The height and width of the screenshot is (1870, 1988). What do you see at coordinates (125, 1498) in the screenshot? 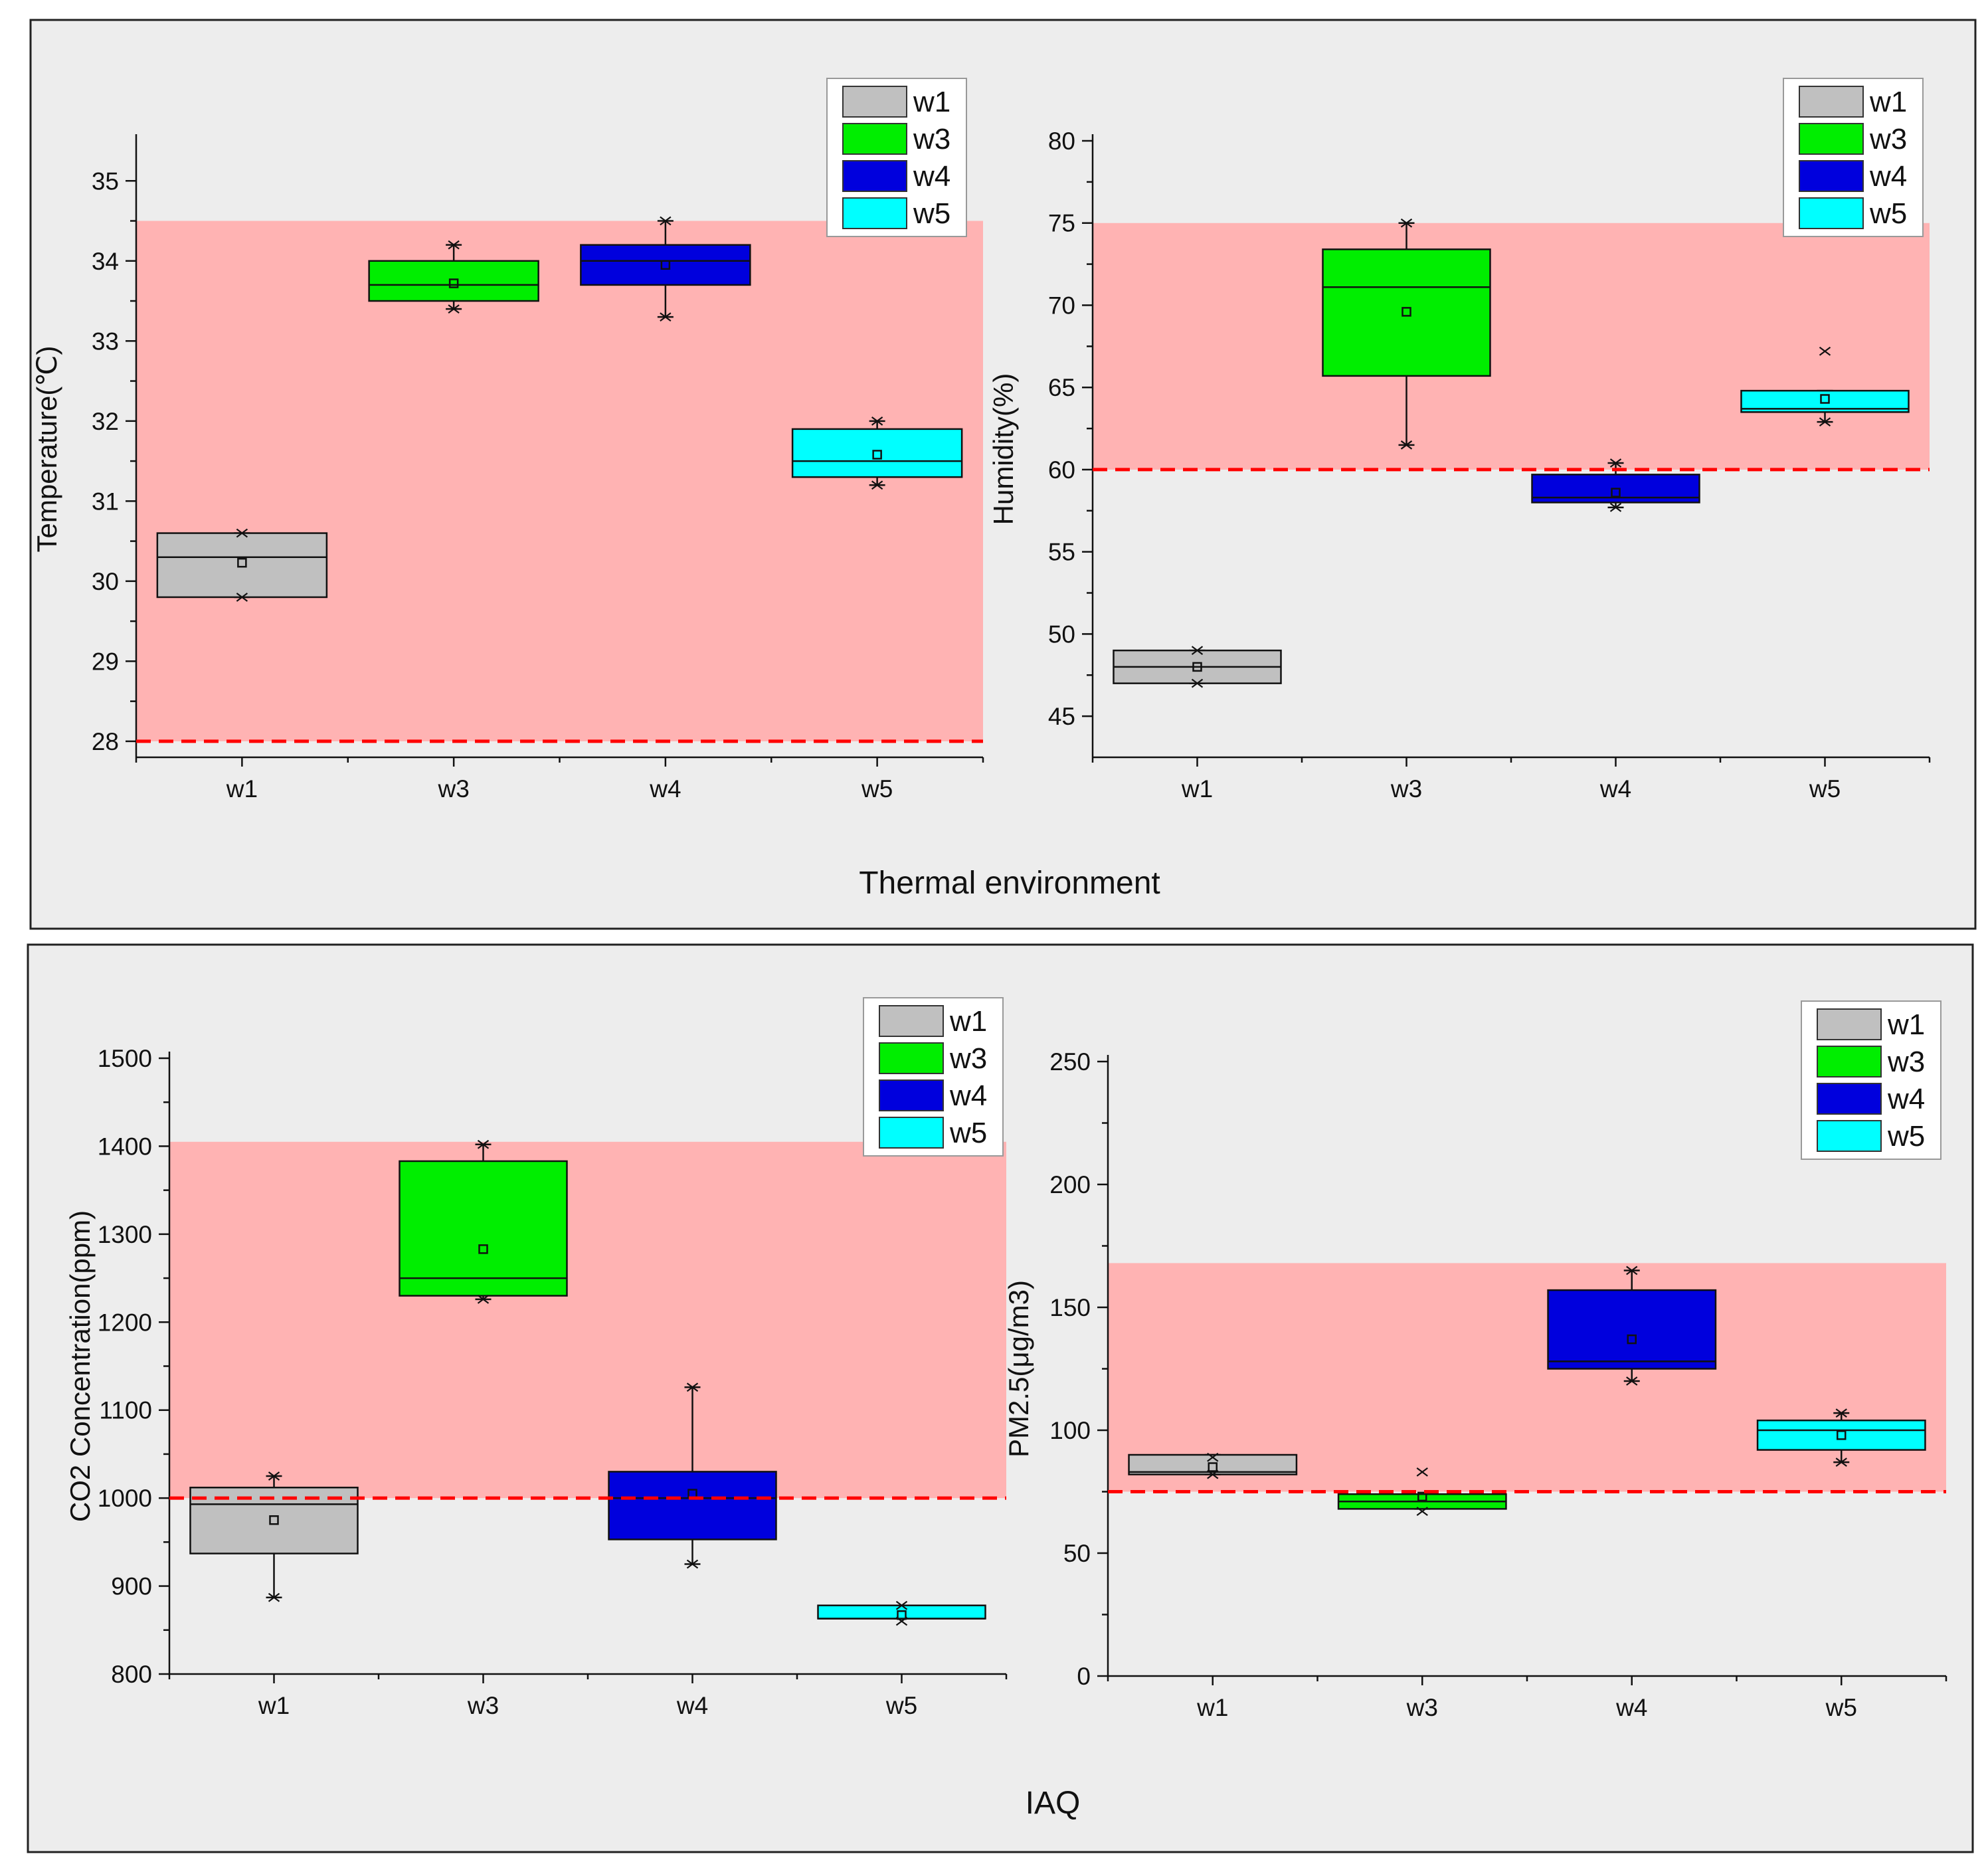
I see `co2-y-tick-label: 1000` at bounding box center [125, 1498].